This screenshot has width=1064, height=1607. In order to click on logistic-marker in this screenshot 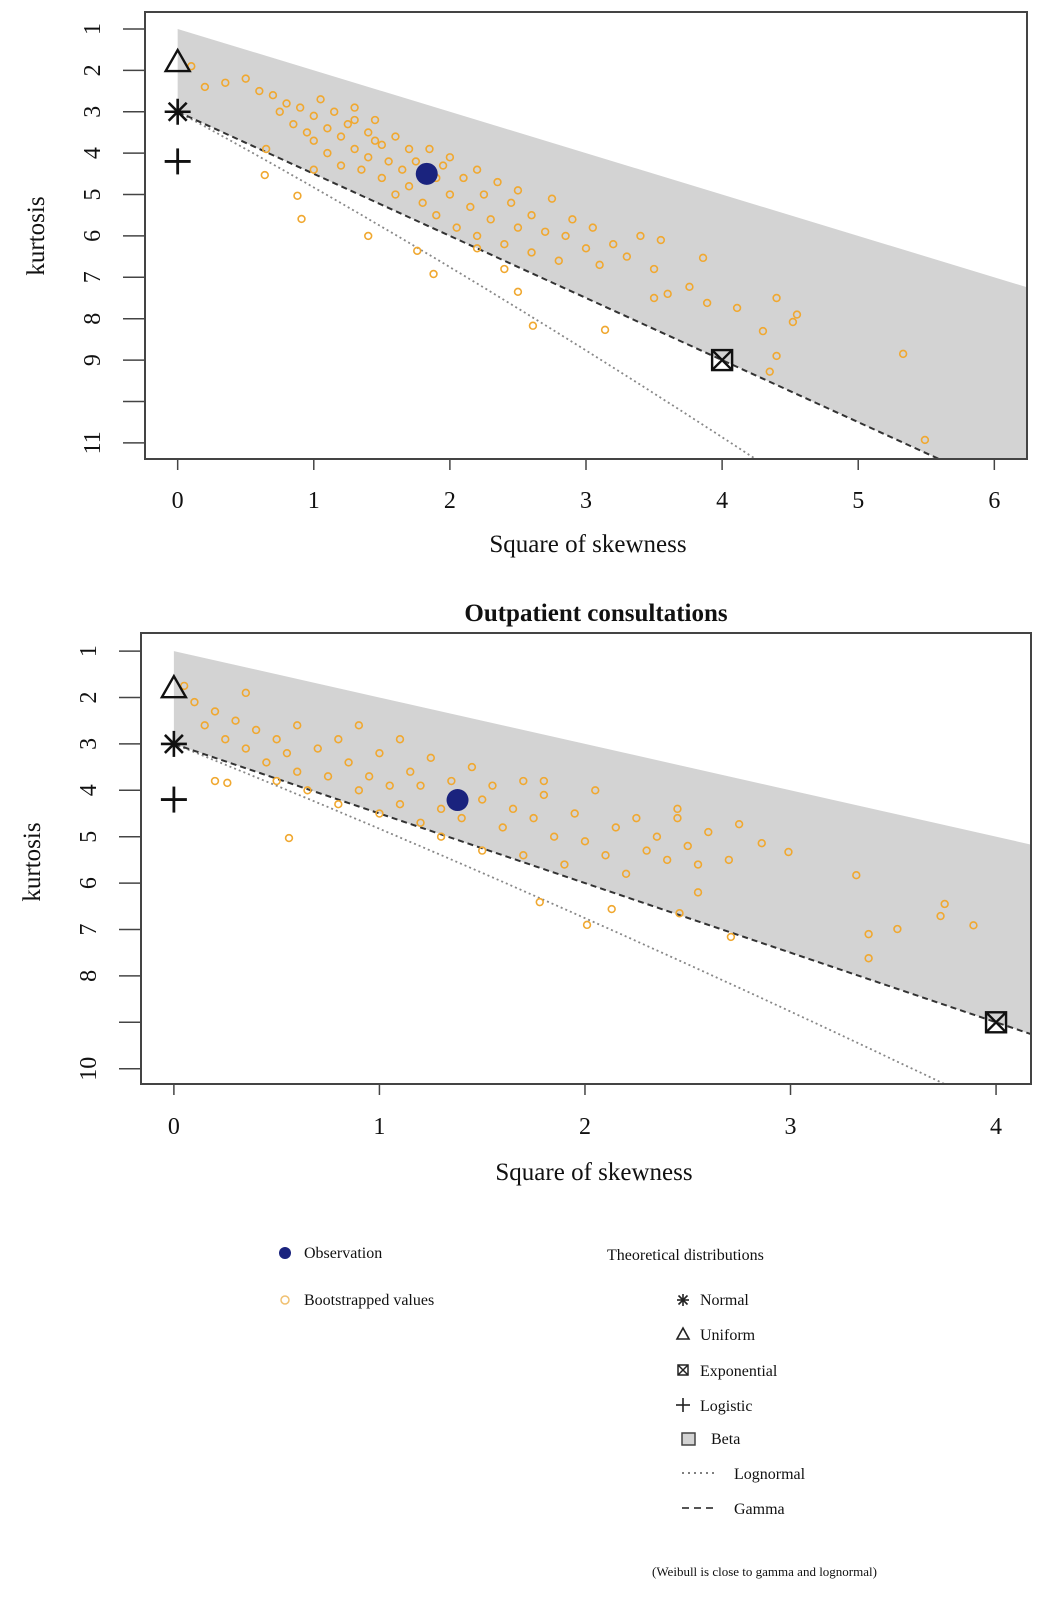, I will do `click(173, 799)`.